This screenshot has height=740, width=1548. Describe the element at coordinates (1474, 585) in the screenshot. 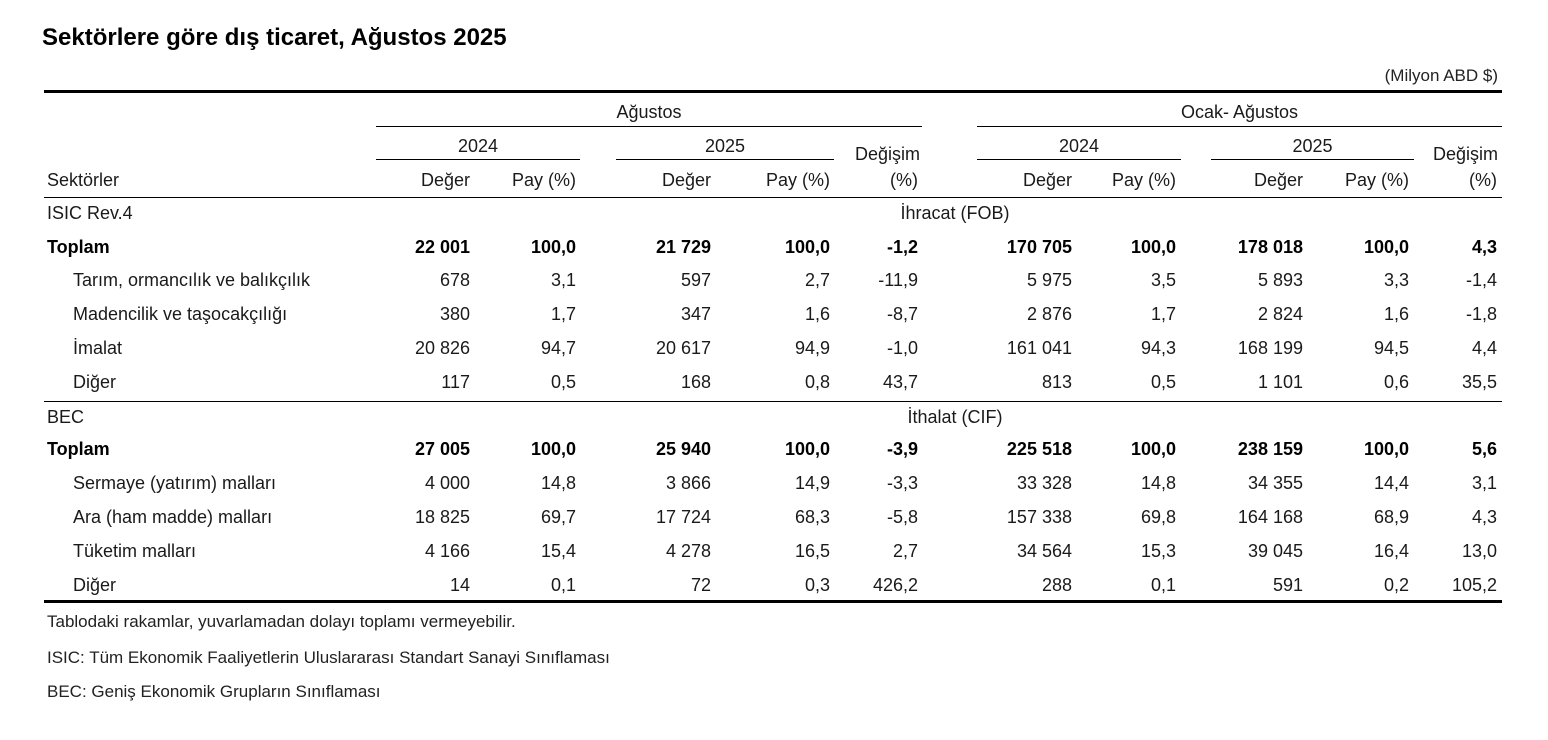

I see `table-cell: 105,2` at that location.